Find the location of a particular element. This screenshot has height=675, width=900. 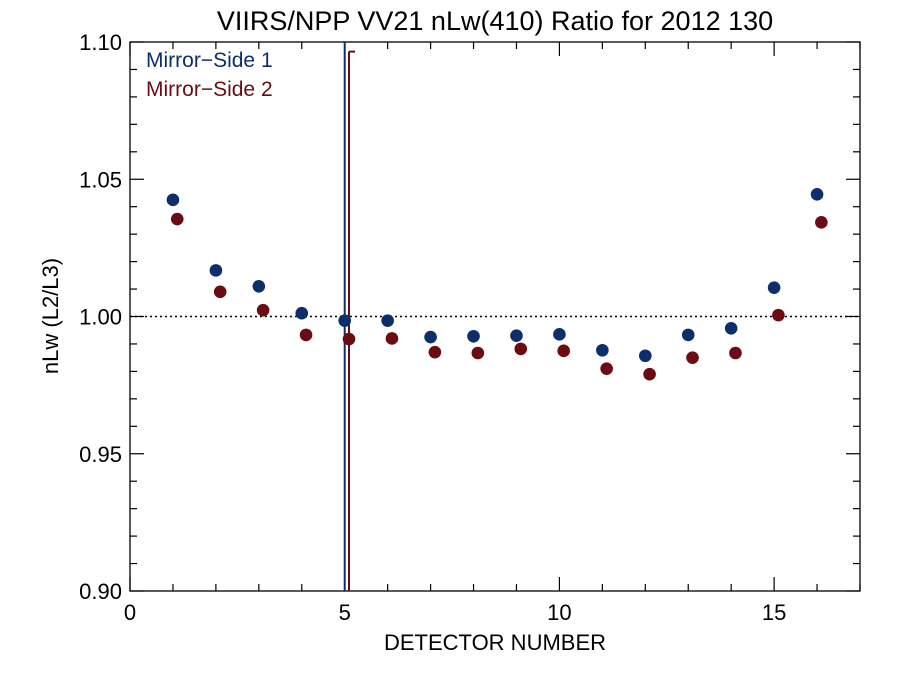

y-tick-label: 0.90 is located at coordinates (100, 591).